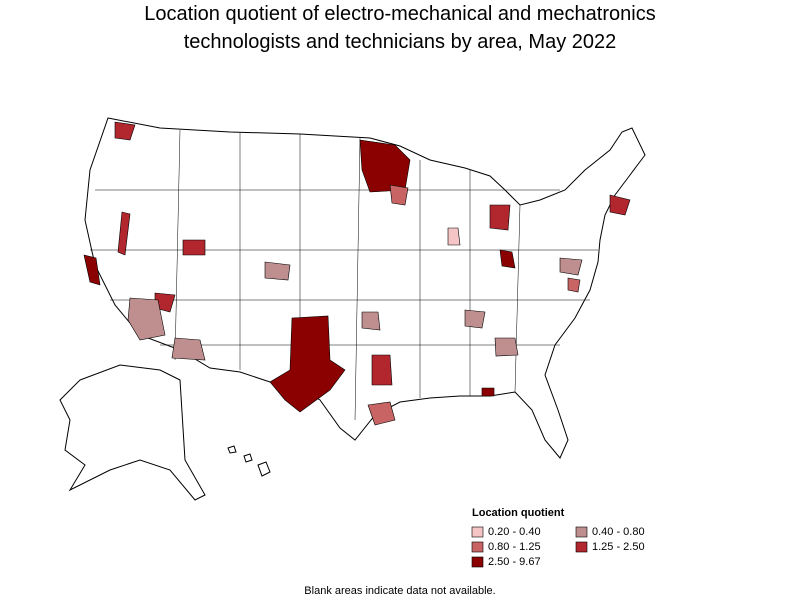 The width and height of the screenshot is (800, 600). I want to click on legend-title: Location quotient, so click(518, 513).